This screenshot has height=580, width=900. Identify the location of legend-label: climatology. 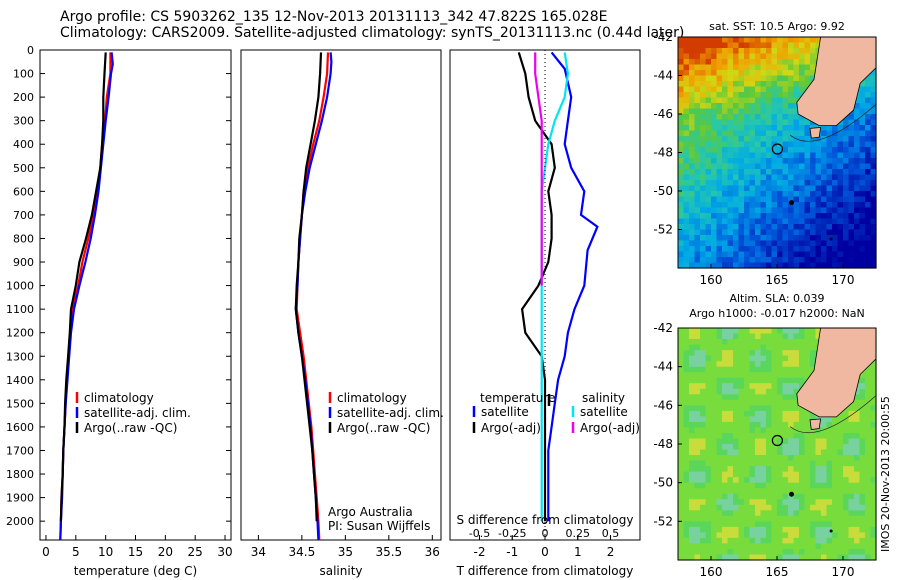
(372, 398).